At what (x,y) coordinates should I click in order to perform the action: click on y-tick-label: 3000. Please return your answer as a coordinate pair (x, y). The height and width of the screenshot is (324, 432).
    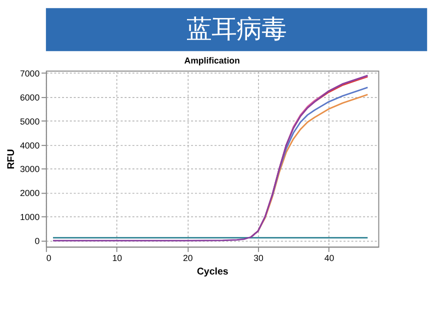
    Looking at the image, I should click on (30, 169).